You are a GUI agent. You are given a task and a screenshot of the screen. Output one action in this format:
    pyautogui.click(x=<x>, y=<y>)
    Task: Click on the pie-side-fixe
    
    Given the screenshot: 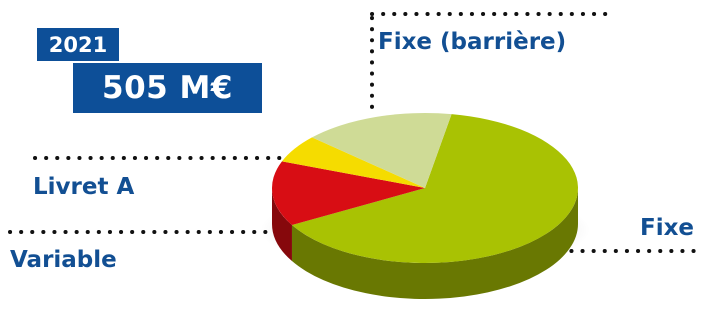 What is the action you would take?
    pyautogui.click(x=434, y=244)
    